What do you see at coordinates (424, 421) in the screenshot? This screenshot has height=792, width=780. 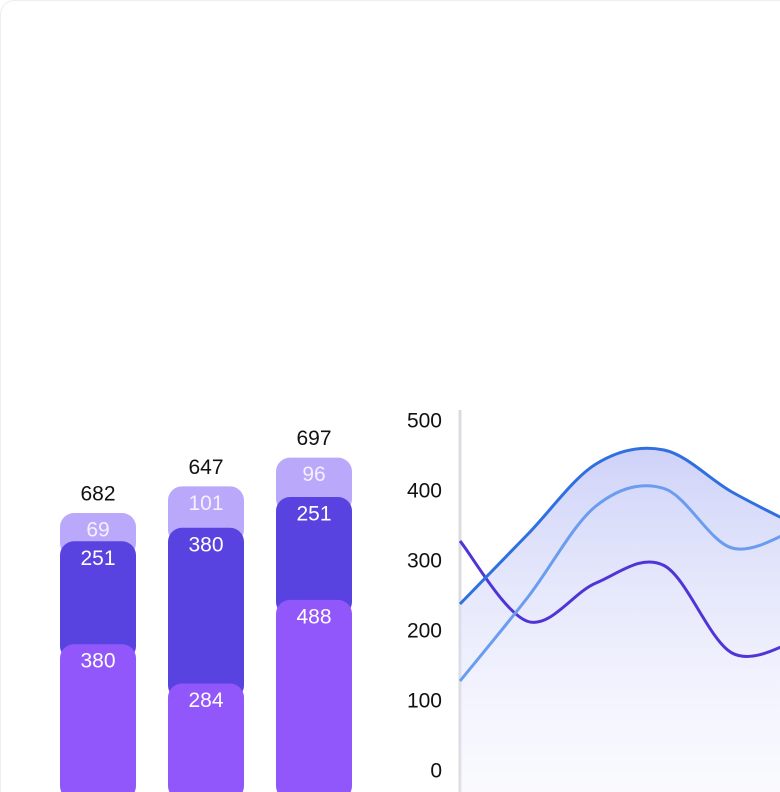 I see `y-tick-label: 500` at bounding box center [424, 421].